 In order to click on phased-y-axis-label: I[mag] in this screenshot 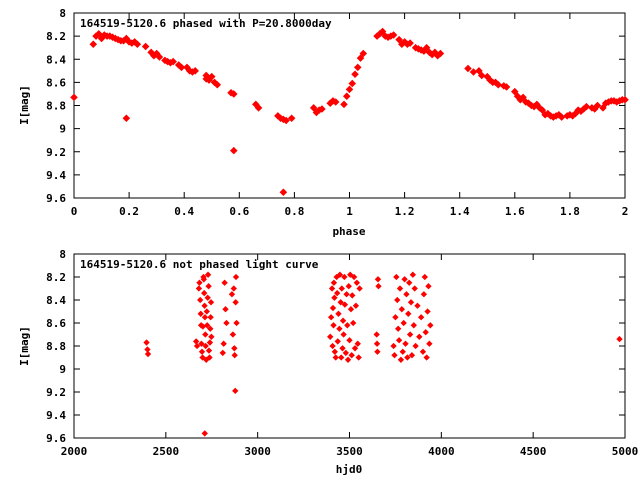, I will do `click(24, 105)`.